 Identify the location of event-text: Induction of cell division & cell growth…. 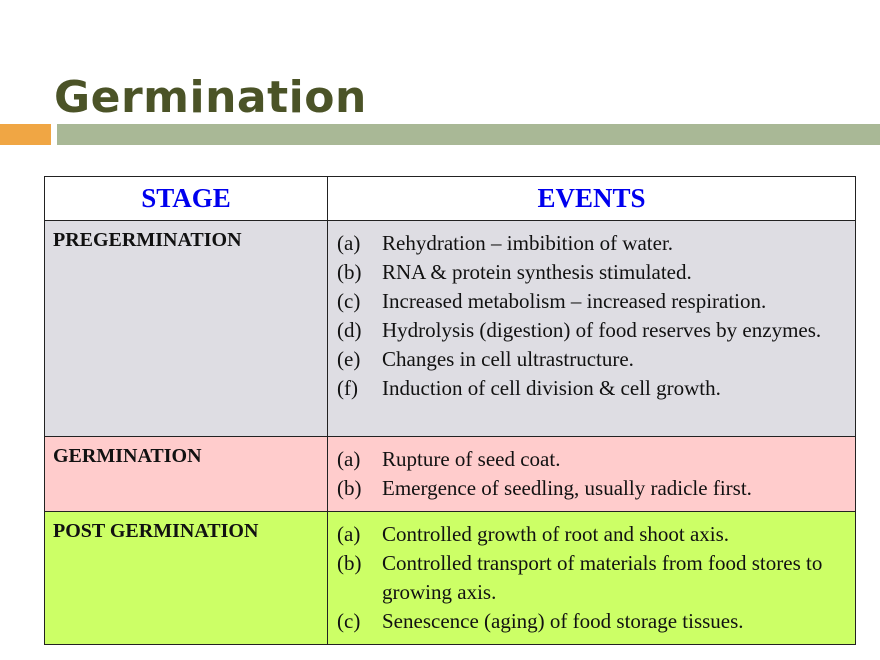
(551, 388).